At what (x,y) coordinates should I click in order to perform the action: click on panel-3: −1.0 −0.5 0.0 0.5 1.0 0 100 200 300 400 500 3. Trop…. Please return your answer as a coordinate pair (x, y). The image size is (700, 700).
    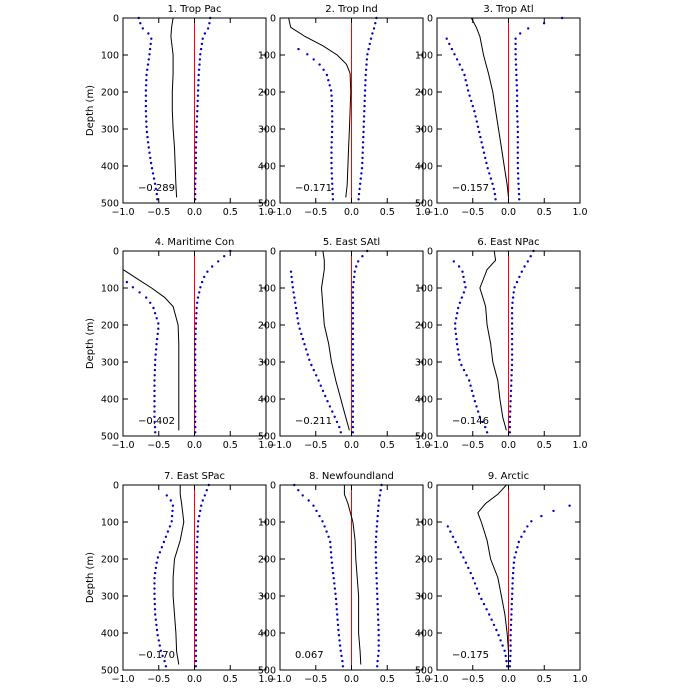
    Looking at the image, I should click on (501, 111).